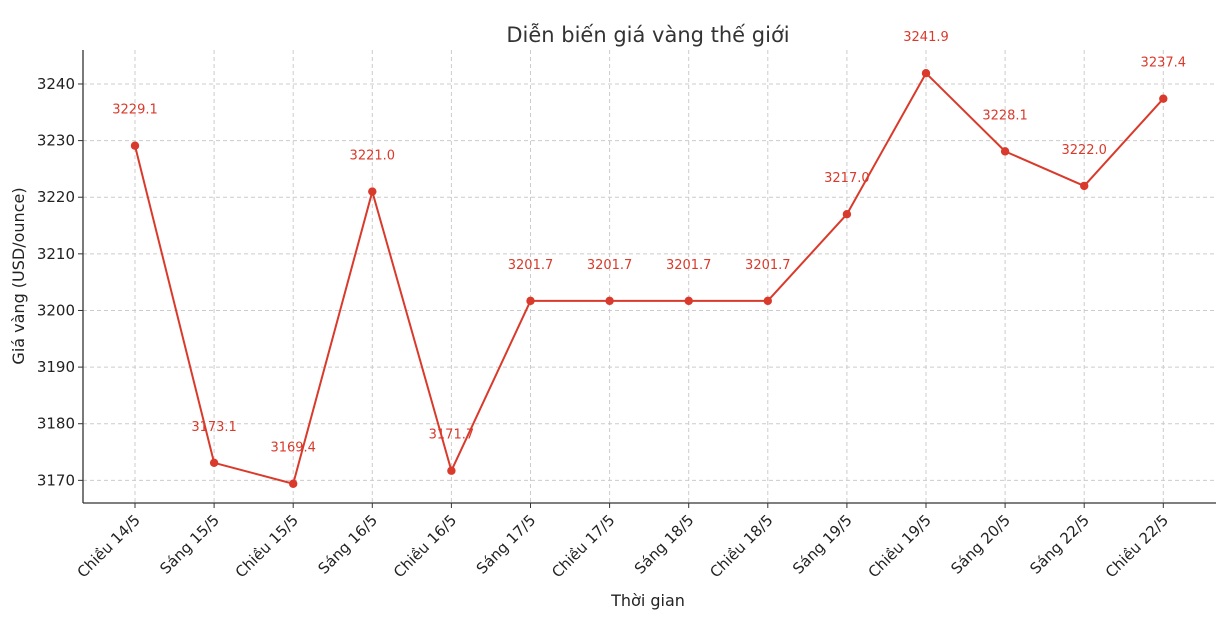  Describe the element at coordinates (56, 84) in the screenshot. I see `y-tick-label: 3240` at that location.